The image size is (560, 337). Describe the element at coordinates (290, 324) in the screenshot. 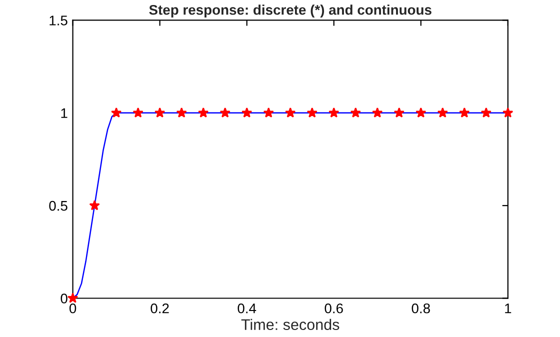

I see `x-axis-title: Time: seconds` at that location.